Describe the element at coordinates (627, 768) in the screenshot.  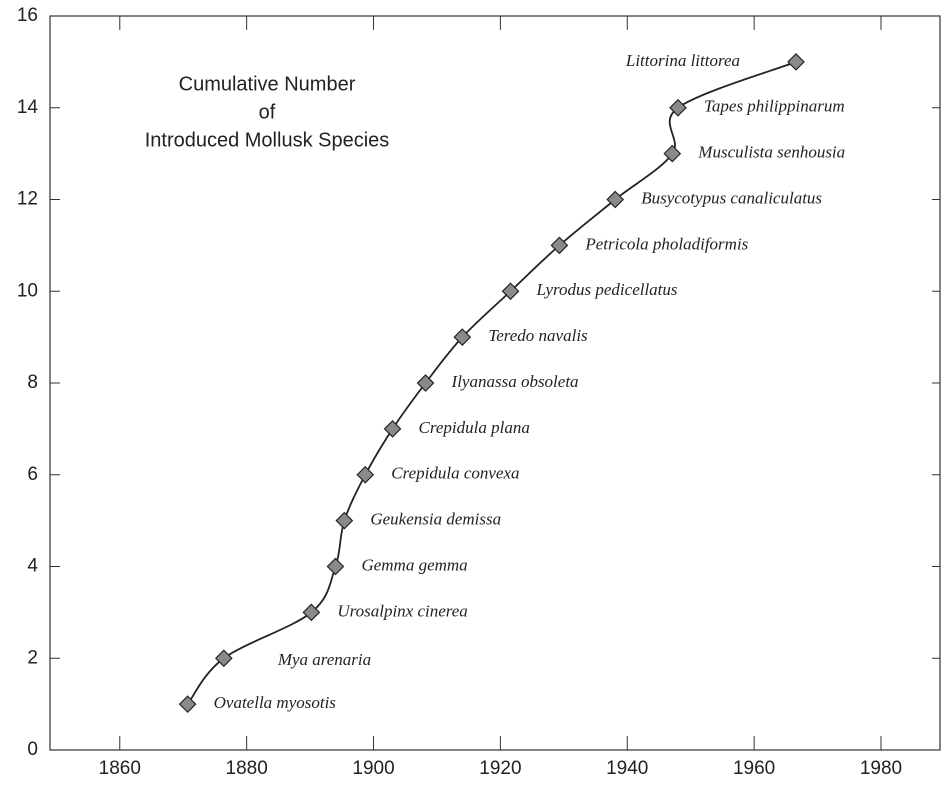
I see `x-tick-label: 1940` at that location.